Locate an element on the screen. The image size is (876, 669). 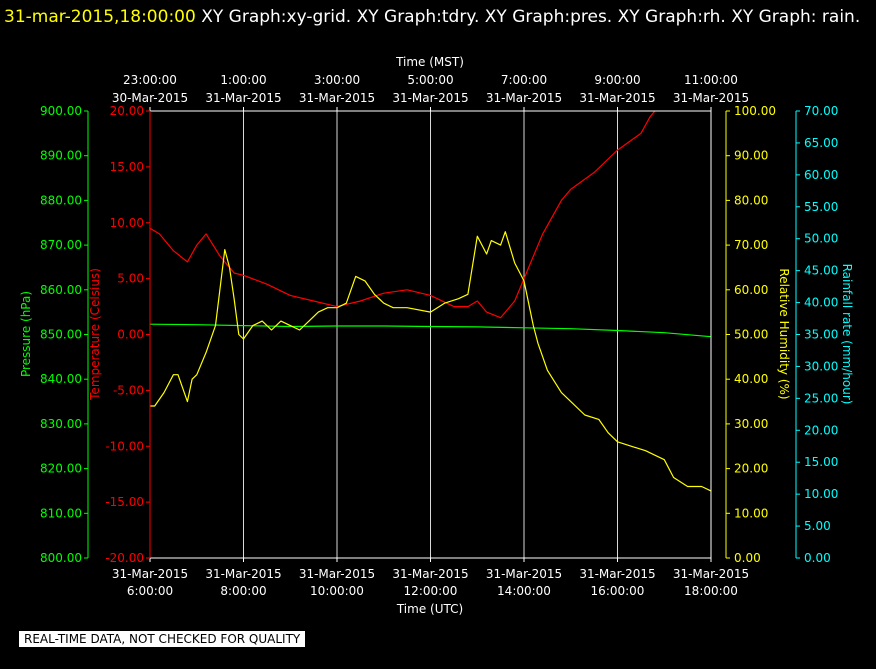
temperature-tick-label: 20.00 is located at coordinates (127, 111).